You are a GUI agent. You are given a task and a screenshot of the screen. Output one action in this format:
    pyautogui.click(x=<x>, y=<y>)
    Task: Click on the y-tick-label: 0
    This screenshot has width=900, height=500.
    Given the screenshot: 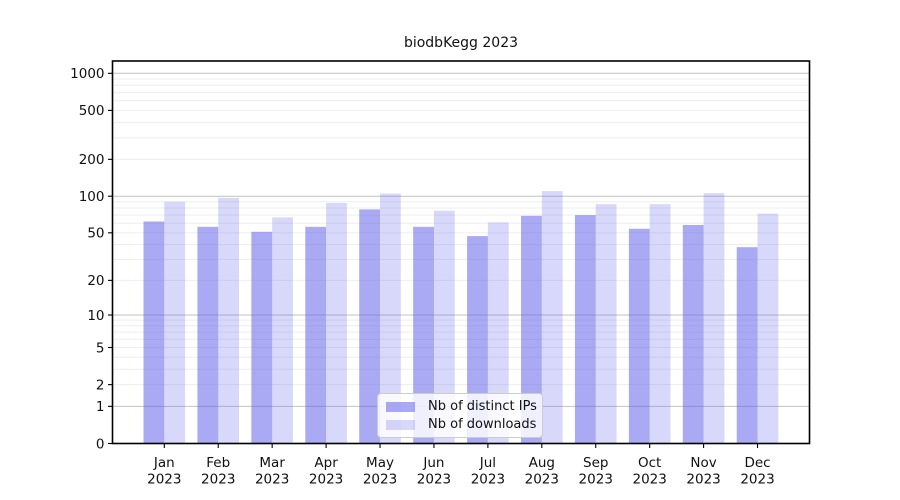 What is the action you would take?
    pyautogui.click(x=100, y=444)
    